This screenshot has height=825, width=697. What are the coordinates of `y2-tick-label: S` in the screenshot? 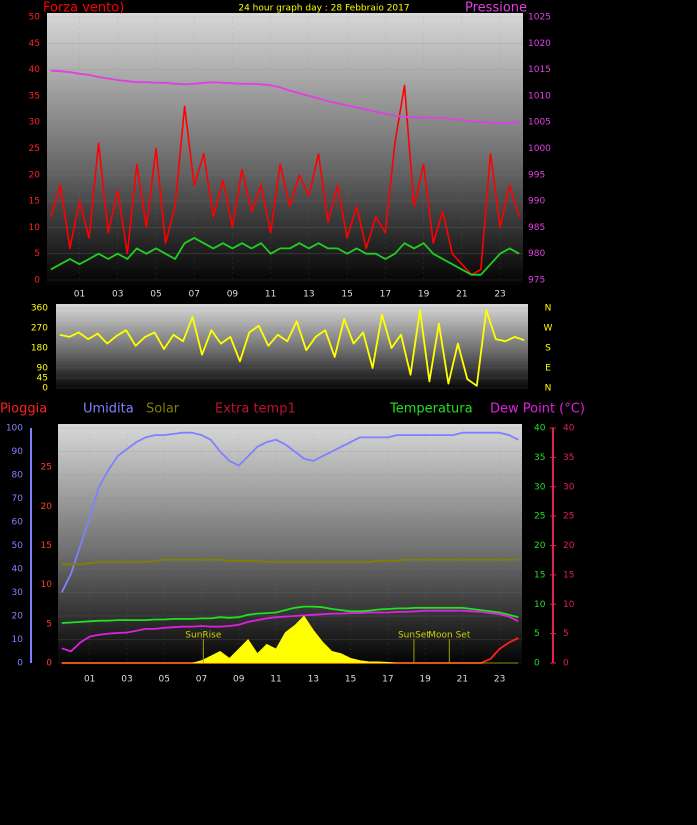 It's located at (548, 349).